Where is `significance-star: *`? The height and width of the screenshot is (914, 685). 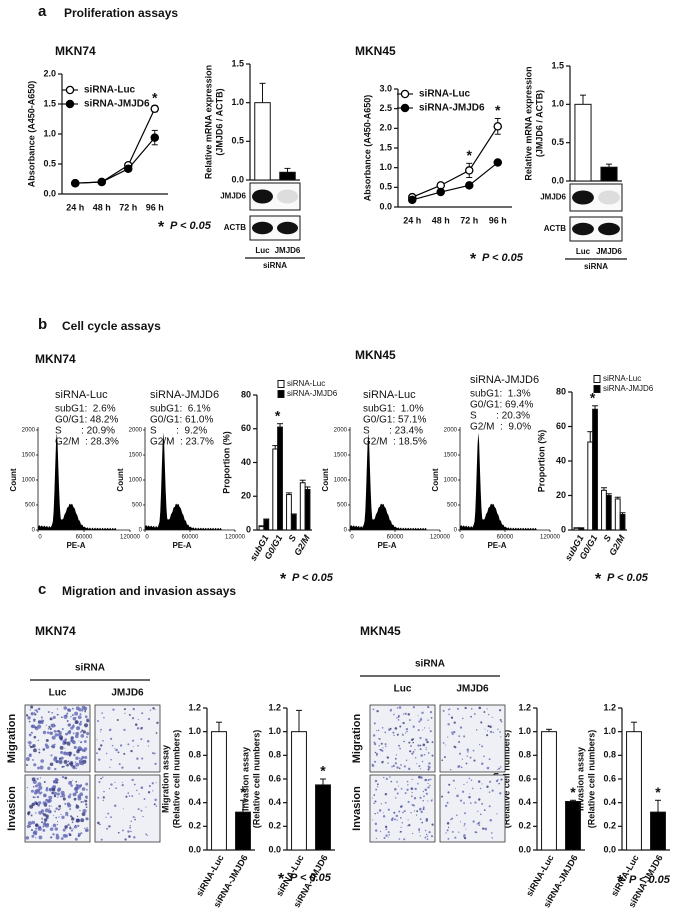 significance-star: * is located at coordinates (498, 110).